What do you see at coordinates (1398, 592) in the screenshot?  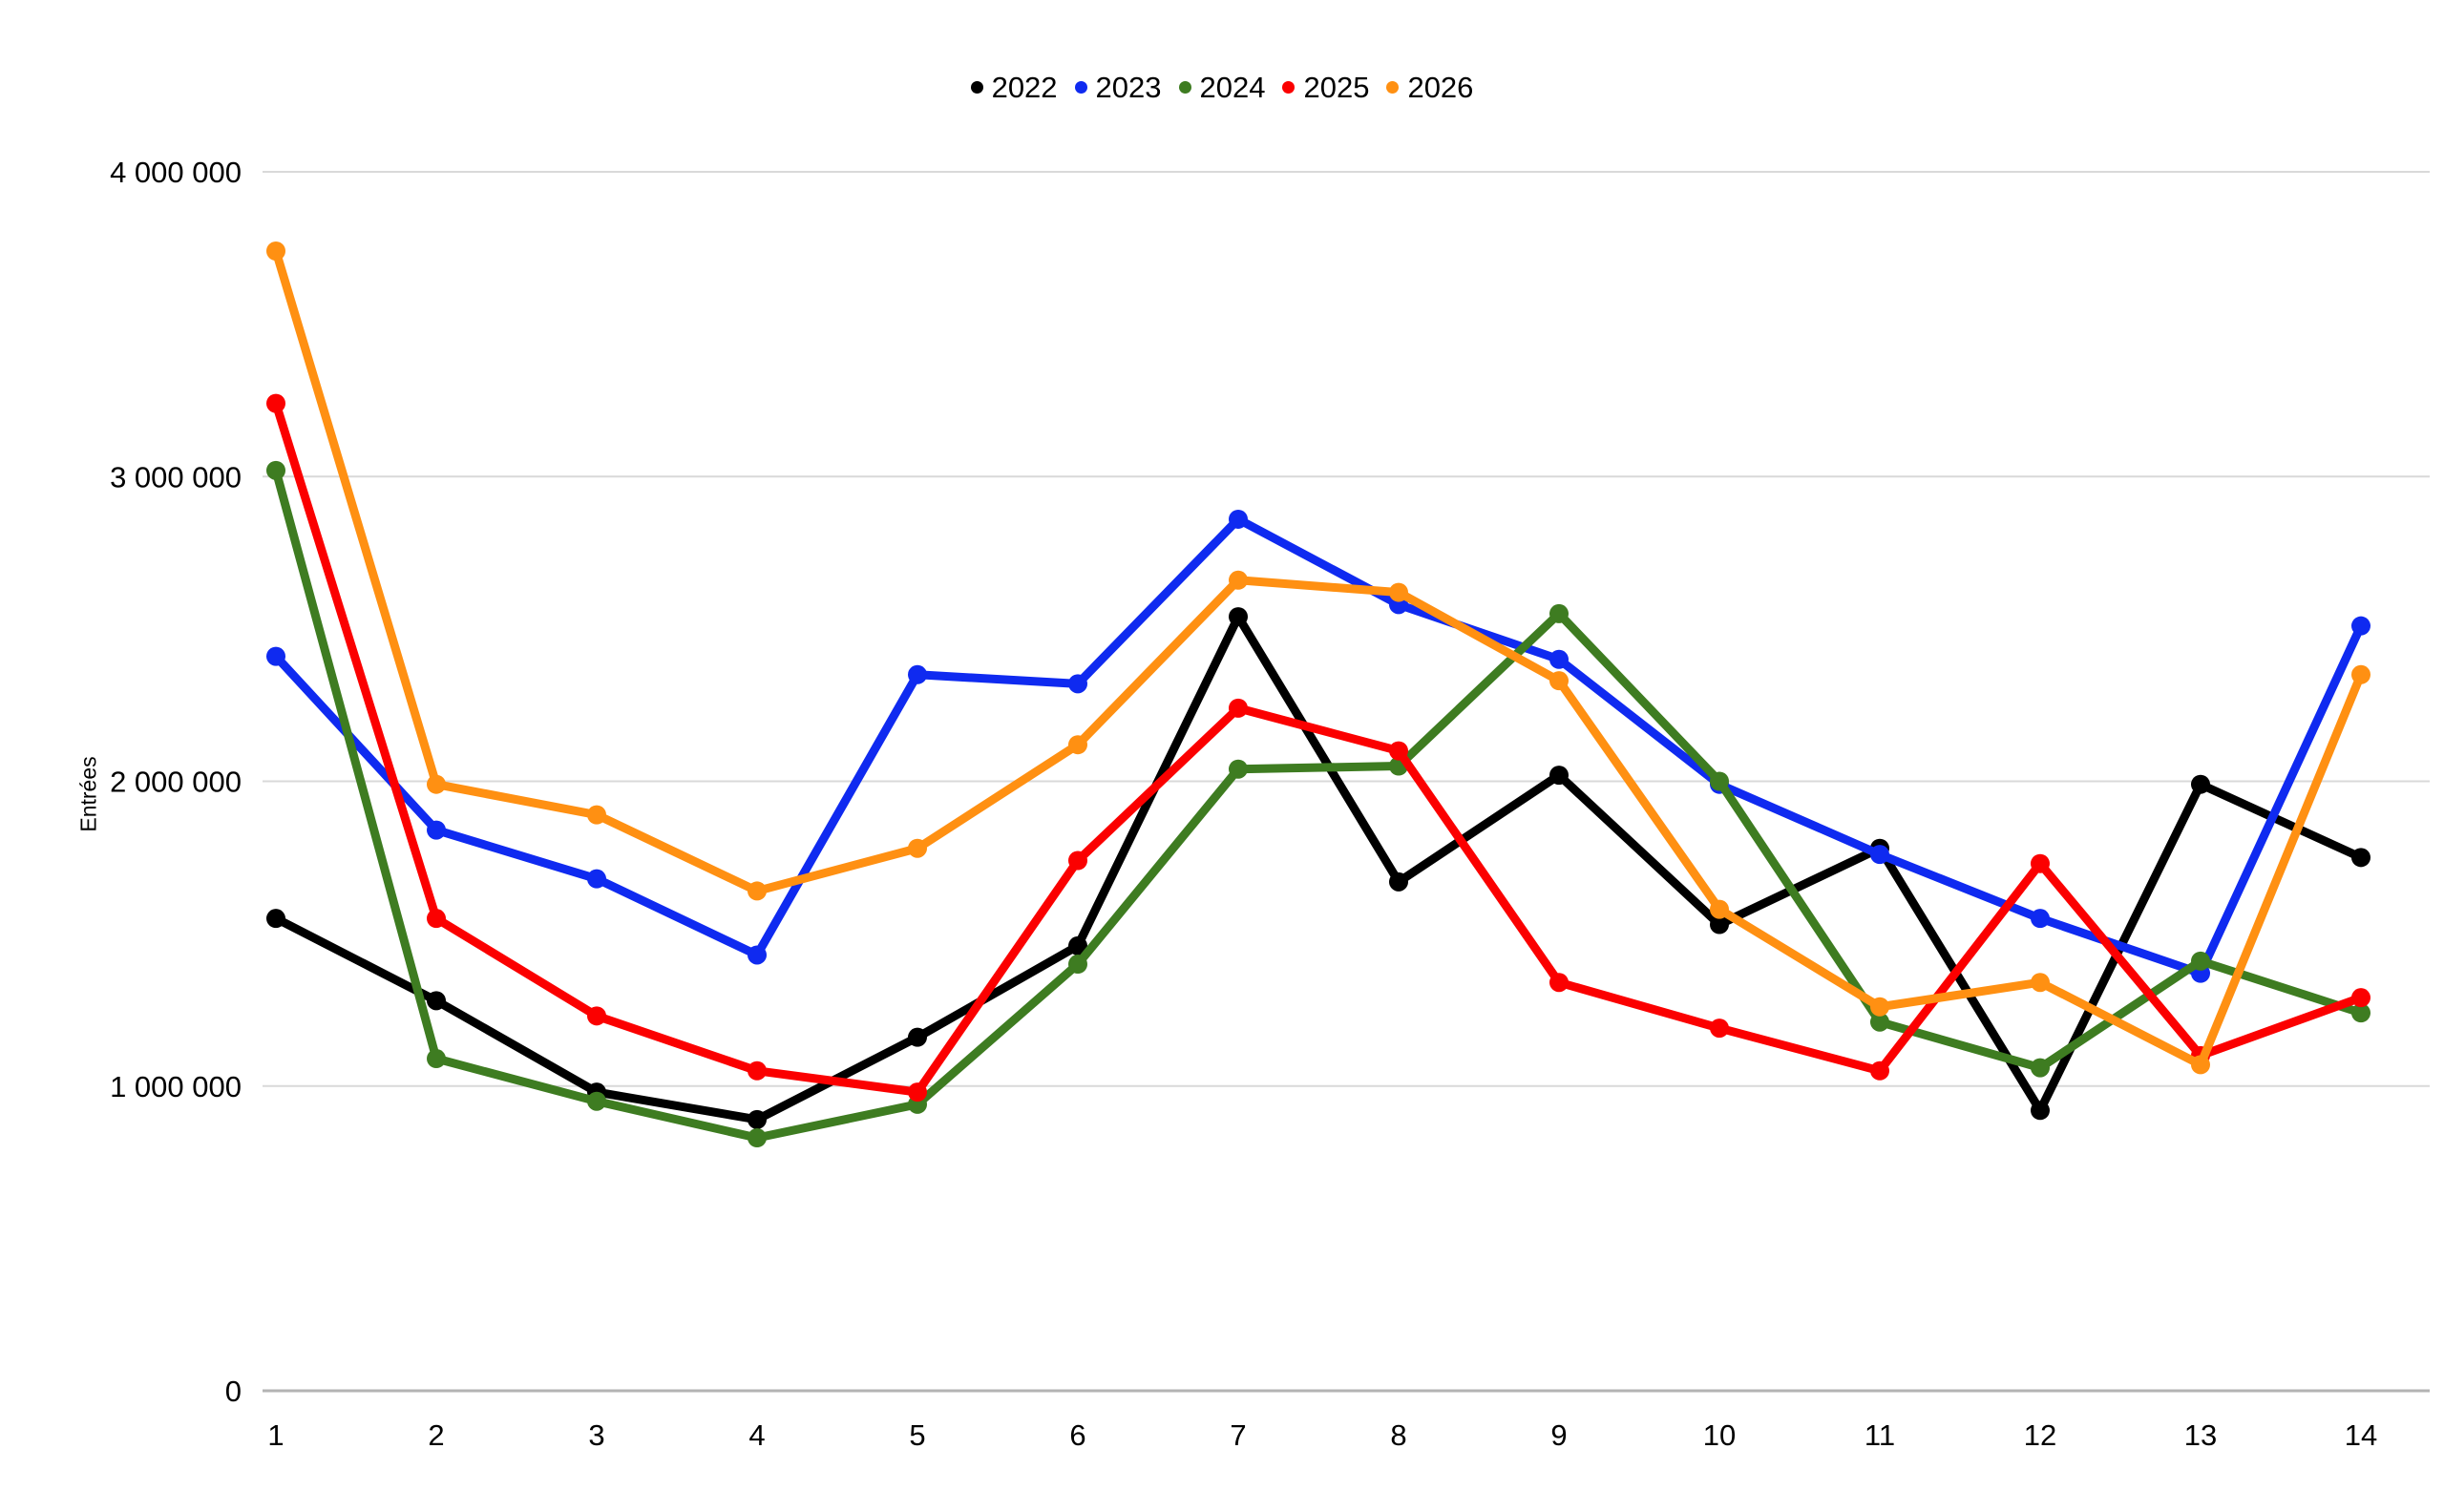 I see `data-point-2026-x8` at bounding box center [1398, 592].